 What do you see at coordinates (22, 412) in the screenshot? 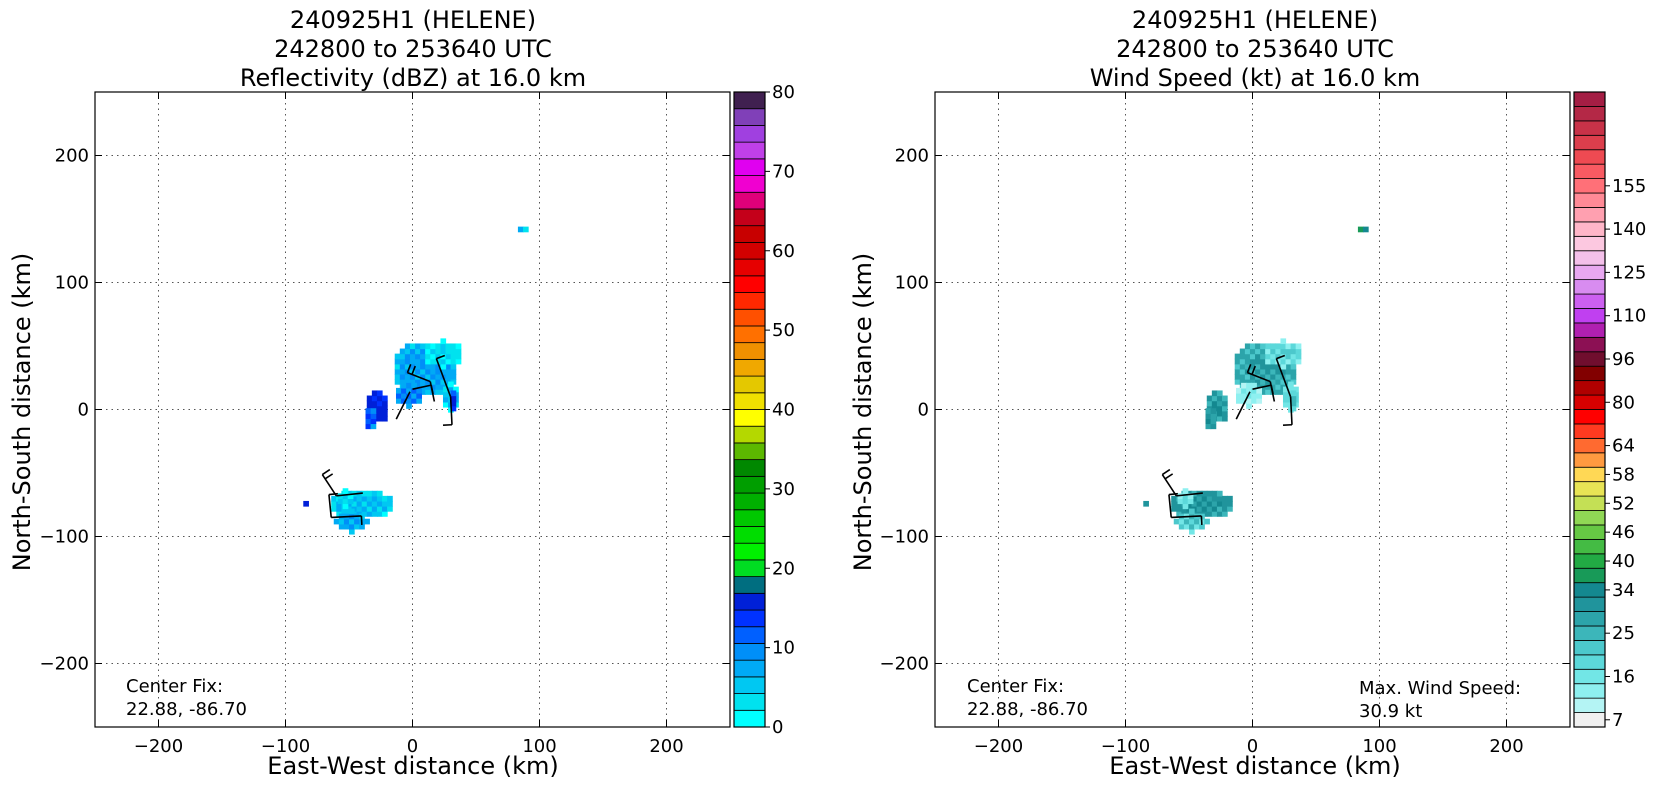
I see `reflectivity-y-axis-label: North-South distance (km)` at bounding box center [22, 412].